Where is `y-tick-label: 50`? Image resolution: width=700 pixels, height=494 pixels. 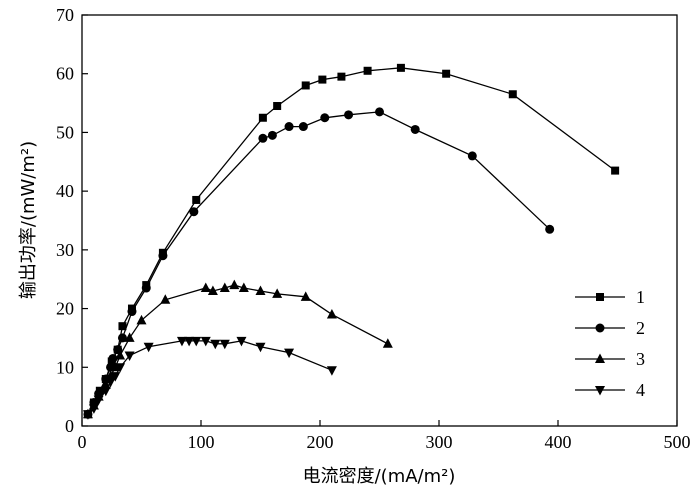
y-tick-label: 50 is located at coordinates (65, 132).